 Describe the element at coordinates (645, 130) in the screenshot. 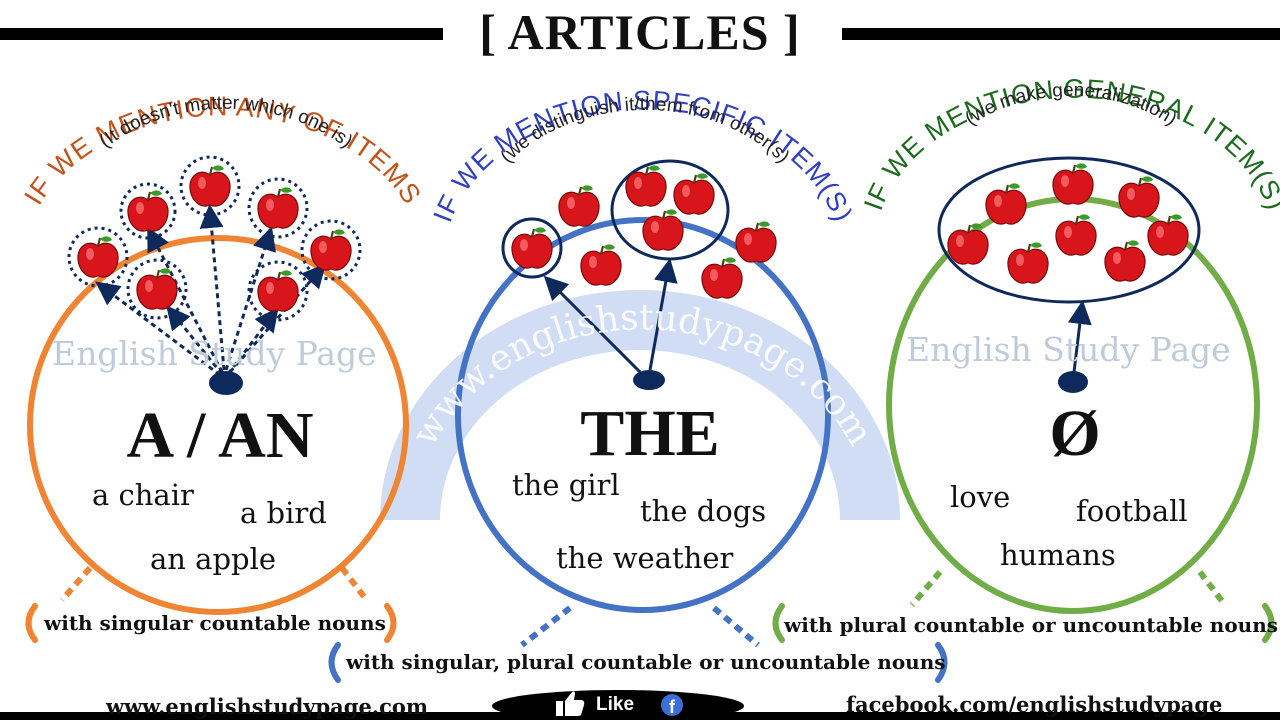

I see `panel-the-subheading: (we distinguish it/them from other(s)` at that location.